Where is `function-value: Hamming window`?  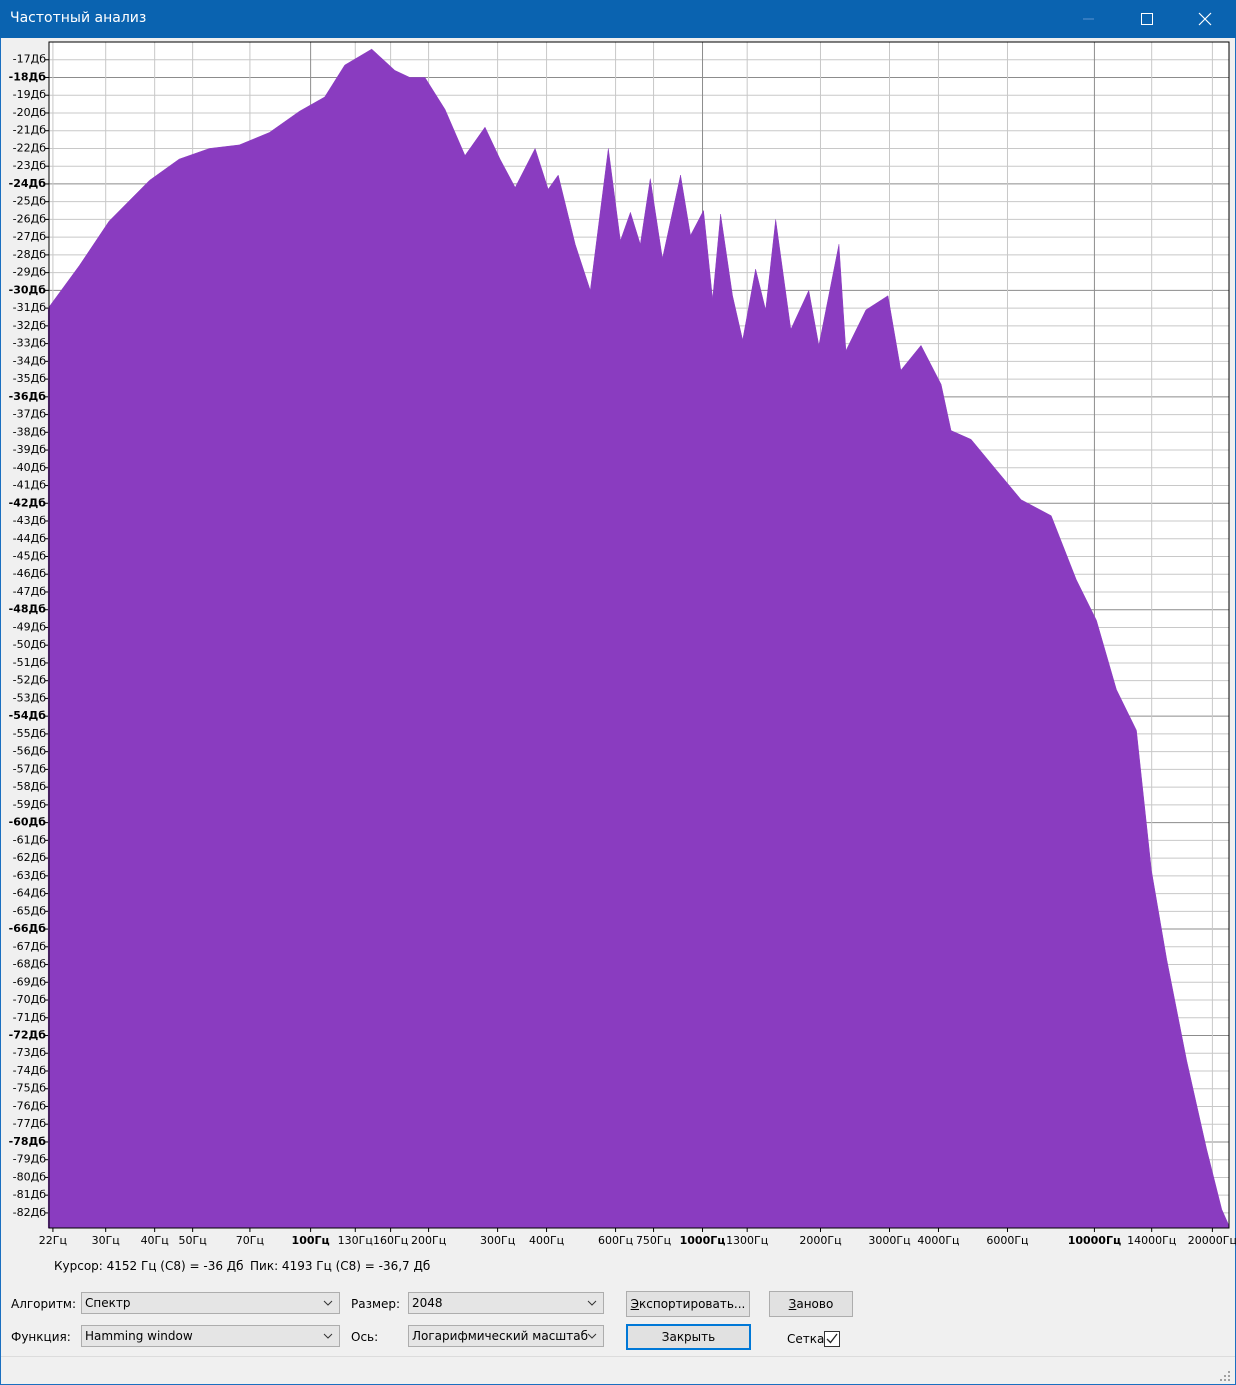 function-value: Hamming window is located at coordinates (139, 1336).